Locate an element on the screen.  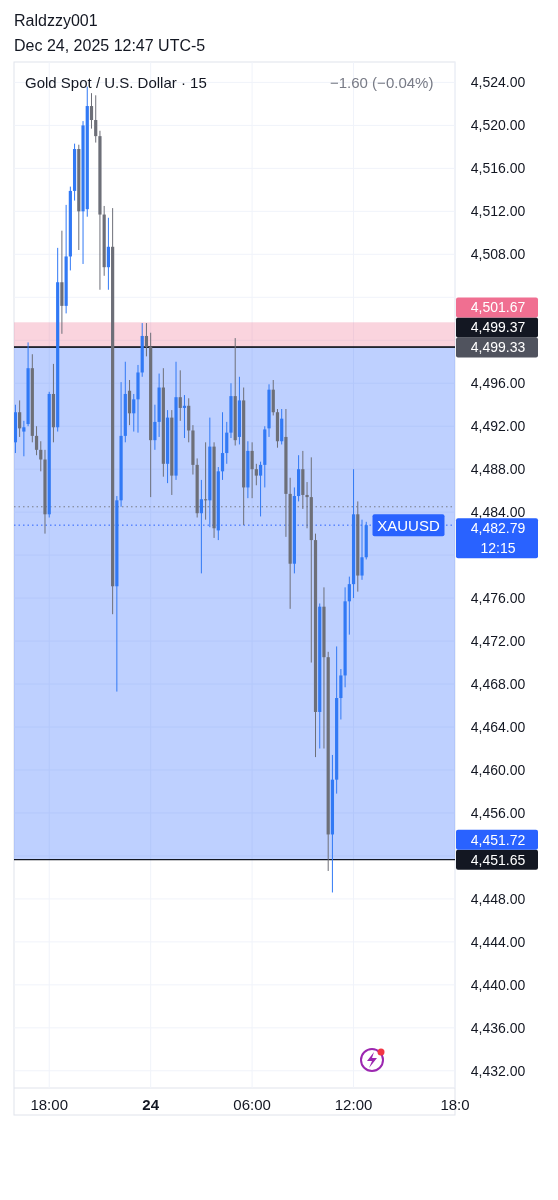
y-tick-label: 4,512.00 is located at coordinates (498, 211).